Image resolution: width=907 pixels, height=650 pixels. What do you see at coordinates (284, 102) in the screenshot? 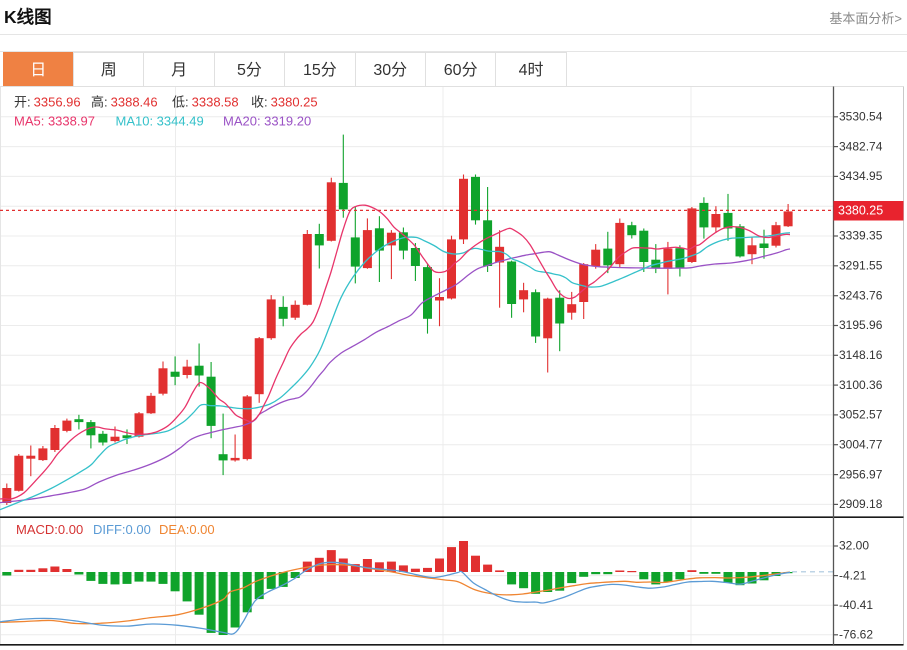
I see `svg-text:收:3380.25: 收: 3380.25` at bounding box center [284, 102].